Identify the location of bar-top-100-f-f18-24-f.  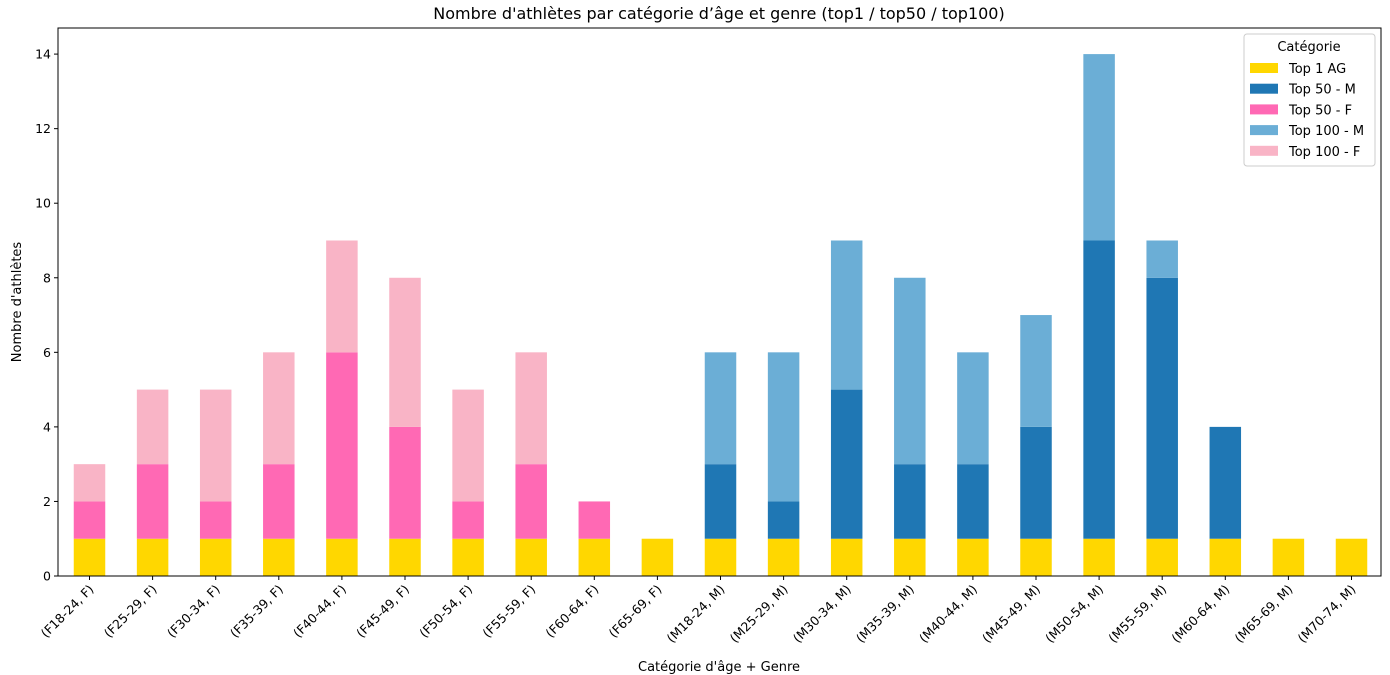
(89, 483).